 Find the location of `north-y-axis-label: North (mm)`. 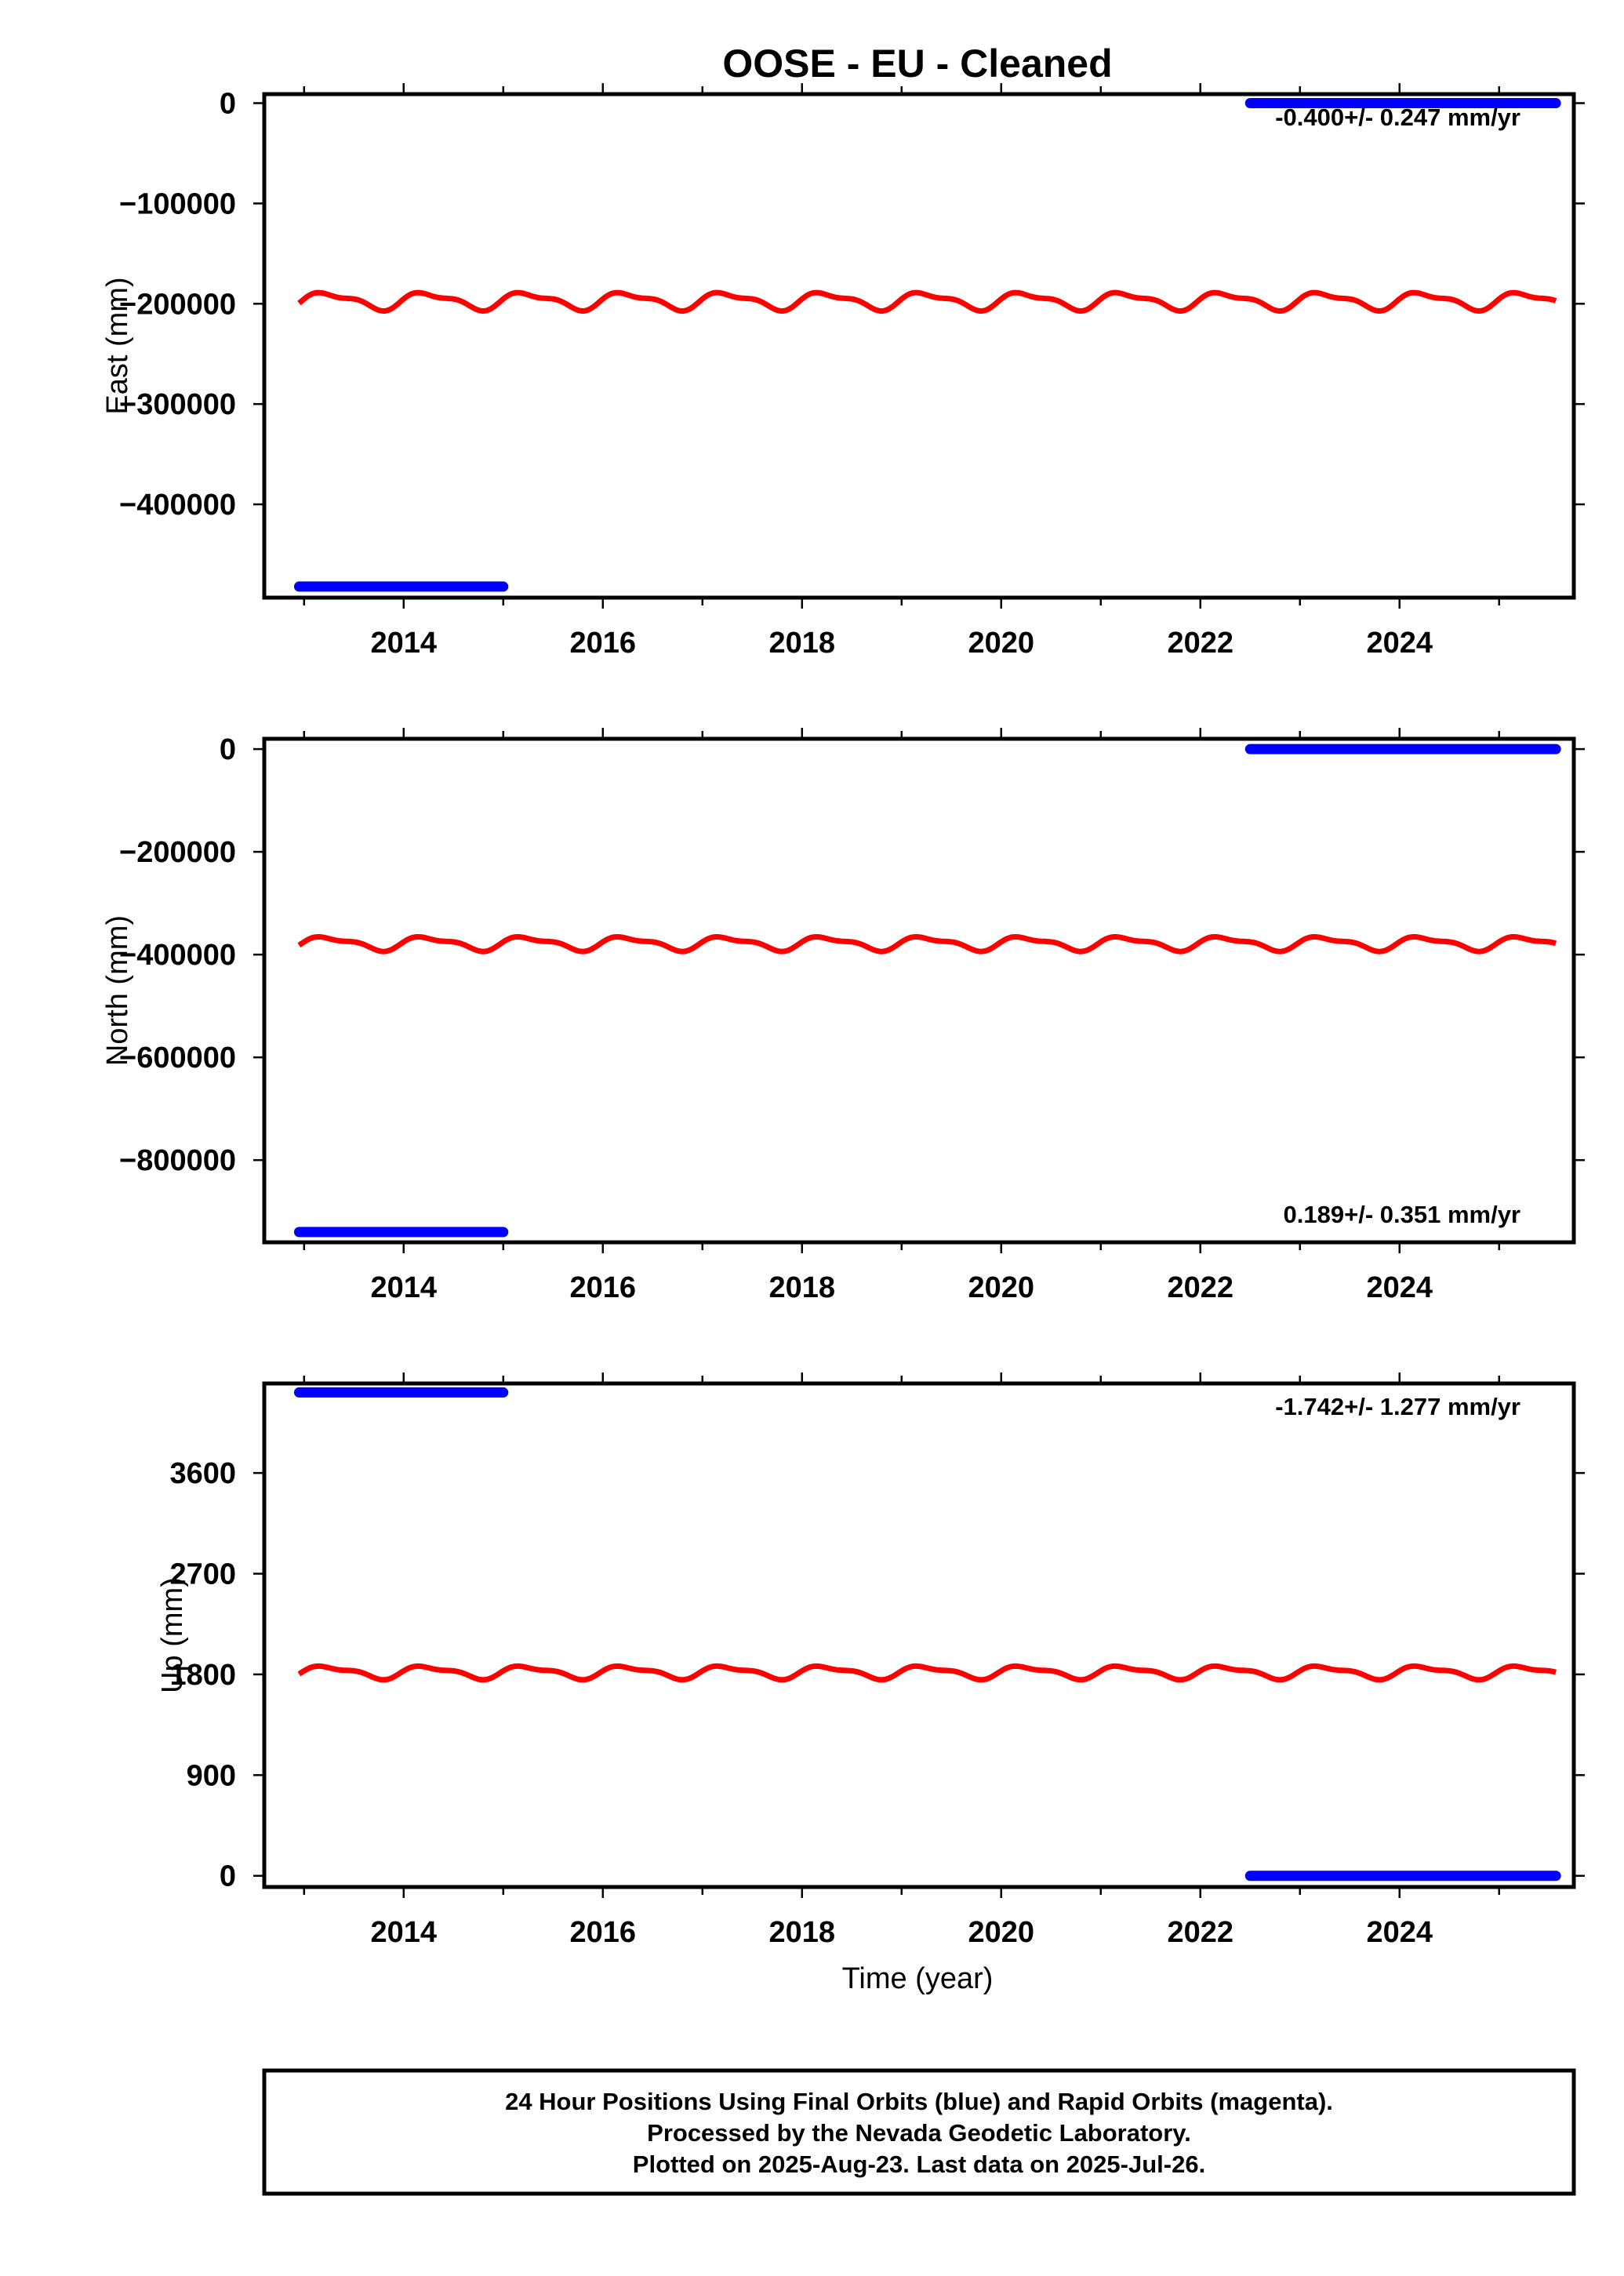

north-y-axis-label: North (mm) is located at coordinates (118, 990).